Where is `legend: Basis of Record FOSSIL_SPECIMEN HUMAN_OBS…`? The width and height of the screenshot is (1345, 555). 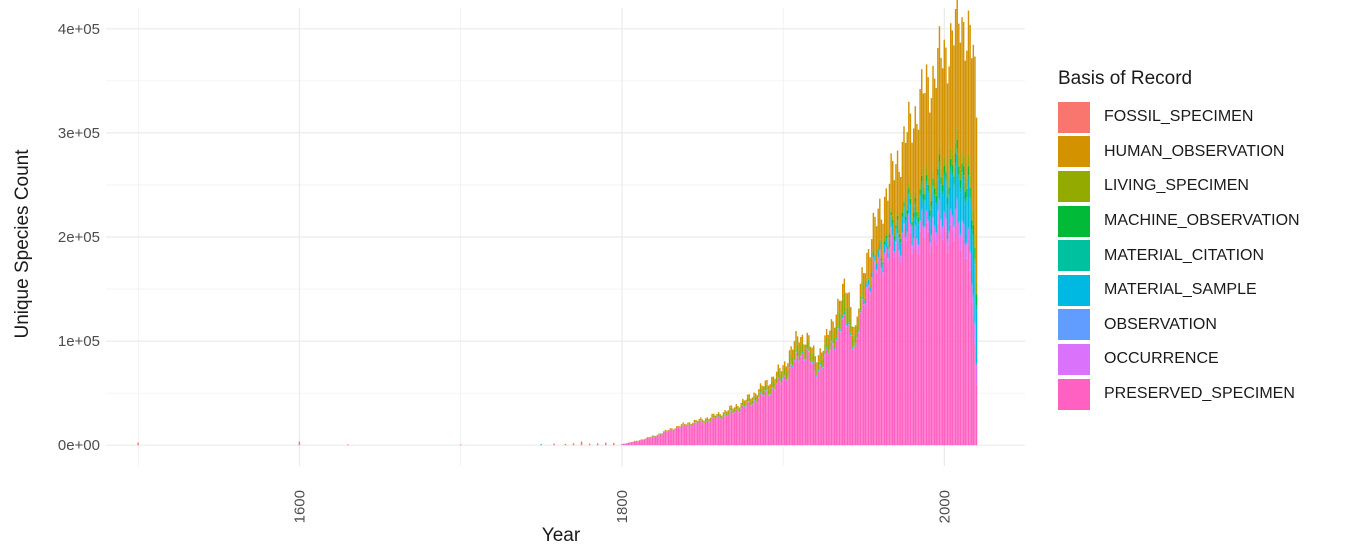
legend: Basis of Record FOSSIL_SPECIMEN HUMAN_OBS… is located at coordinates (1179, 238).